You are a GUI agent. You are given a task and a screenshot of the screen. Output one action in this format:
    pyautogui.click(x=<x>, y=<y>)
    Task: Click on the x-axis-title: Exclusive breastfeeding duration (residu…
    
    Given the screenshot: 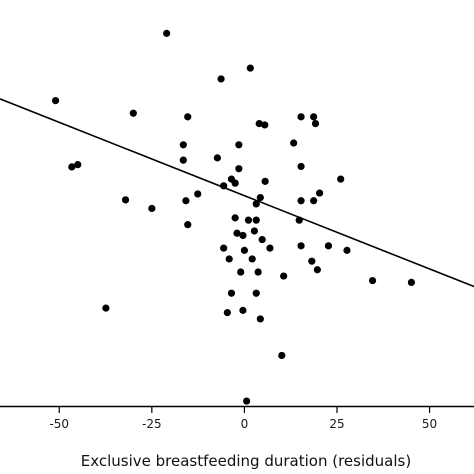 What is the action you would take?
    pyautogui.click(x=246, y=461)
    